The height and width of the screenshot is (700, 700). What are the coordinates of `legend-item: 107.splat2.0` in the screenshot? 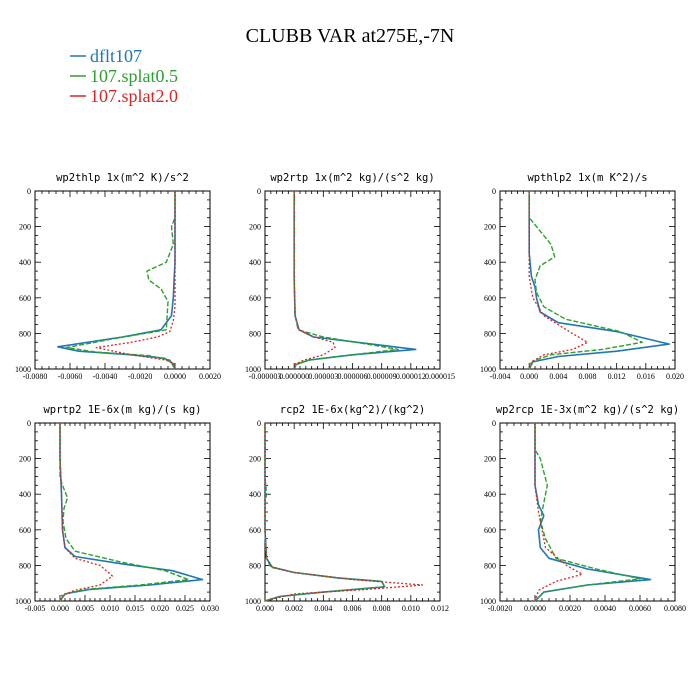 It's located at (124, 96).